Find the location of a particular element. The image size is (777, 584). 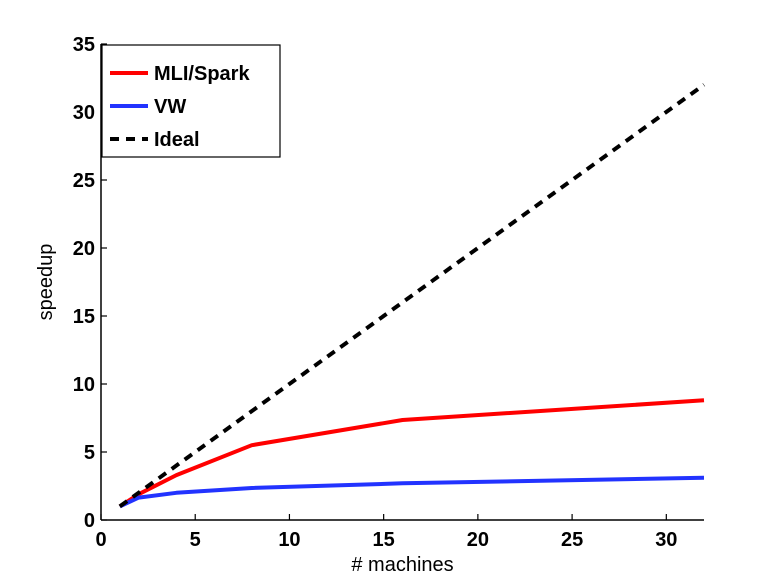

x-tick-label: 0 is located at coordinates (100, 540).